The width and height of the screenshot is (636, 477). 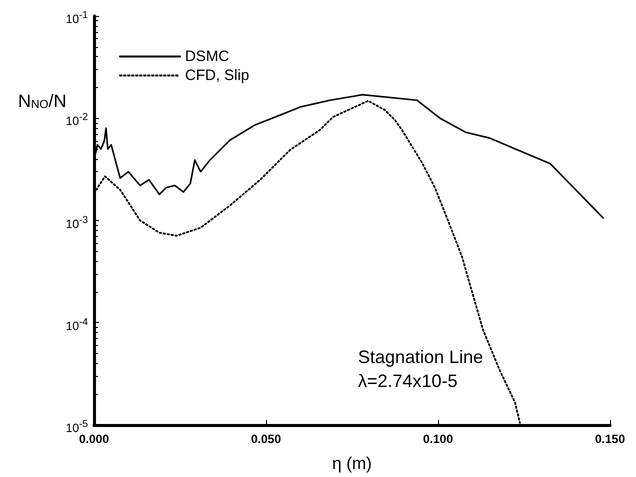 What do you see at coordinates (94, 439) in the screenshot?
I see `x-tick-label: 0.000` at bounding box center [94, 439].